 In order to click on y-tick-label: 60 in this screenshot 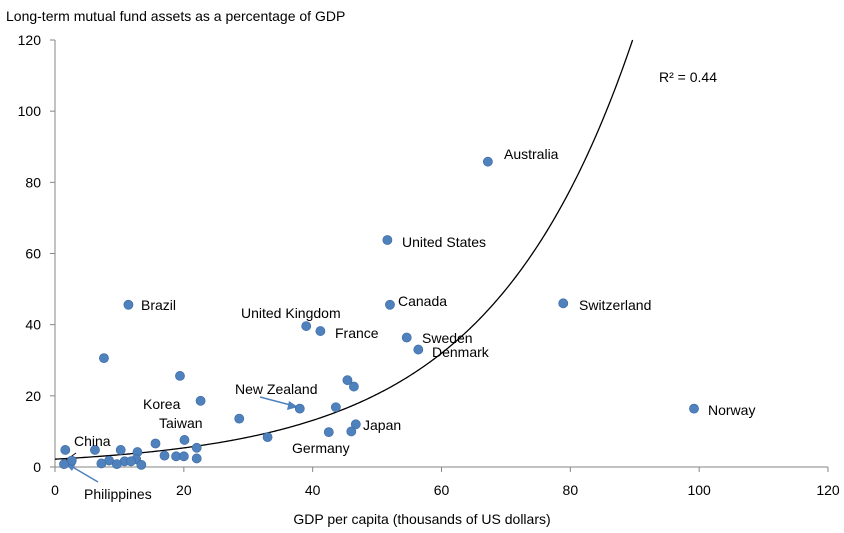, I will do `click(33, 254)`.